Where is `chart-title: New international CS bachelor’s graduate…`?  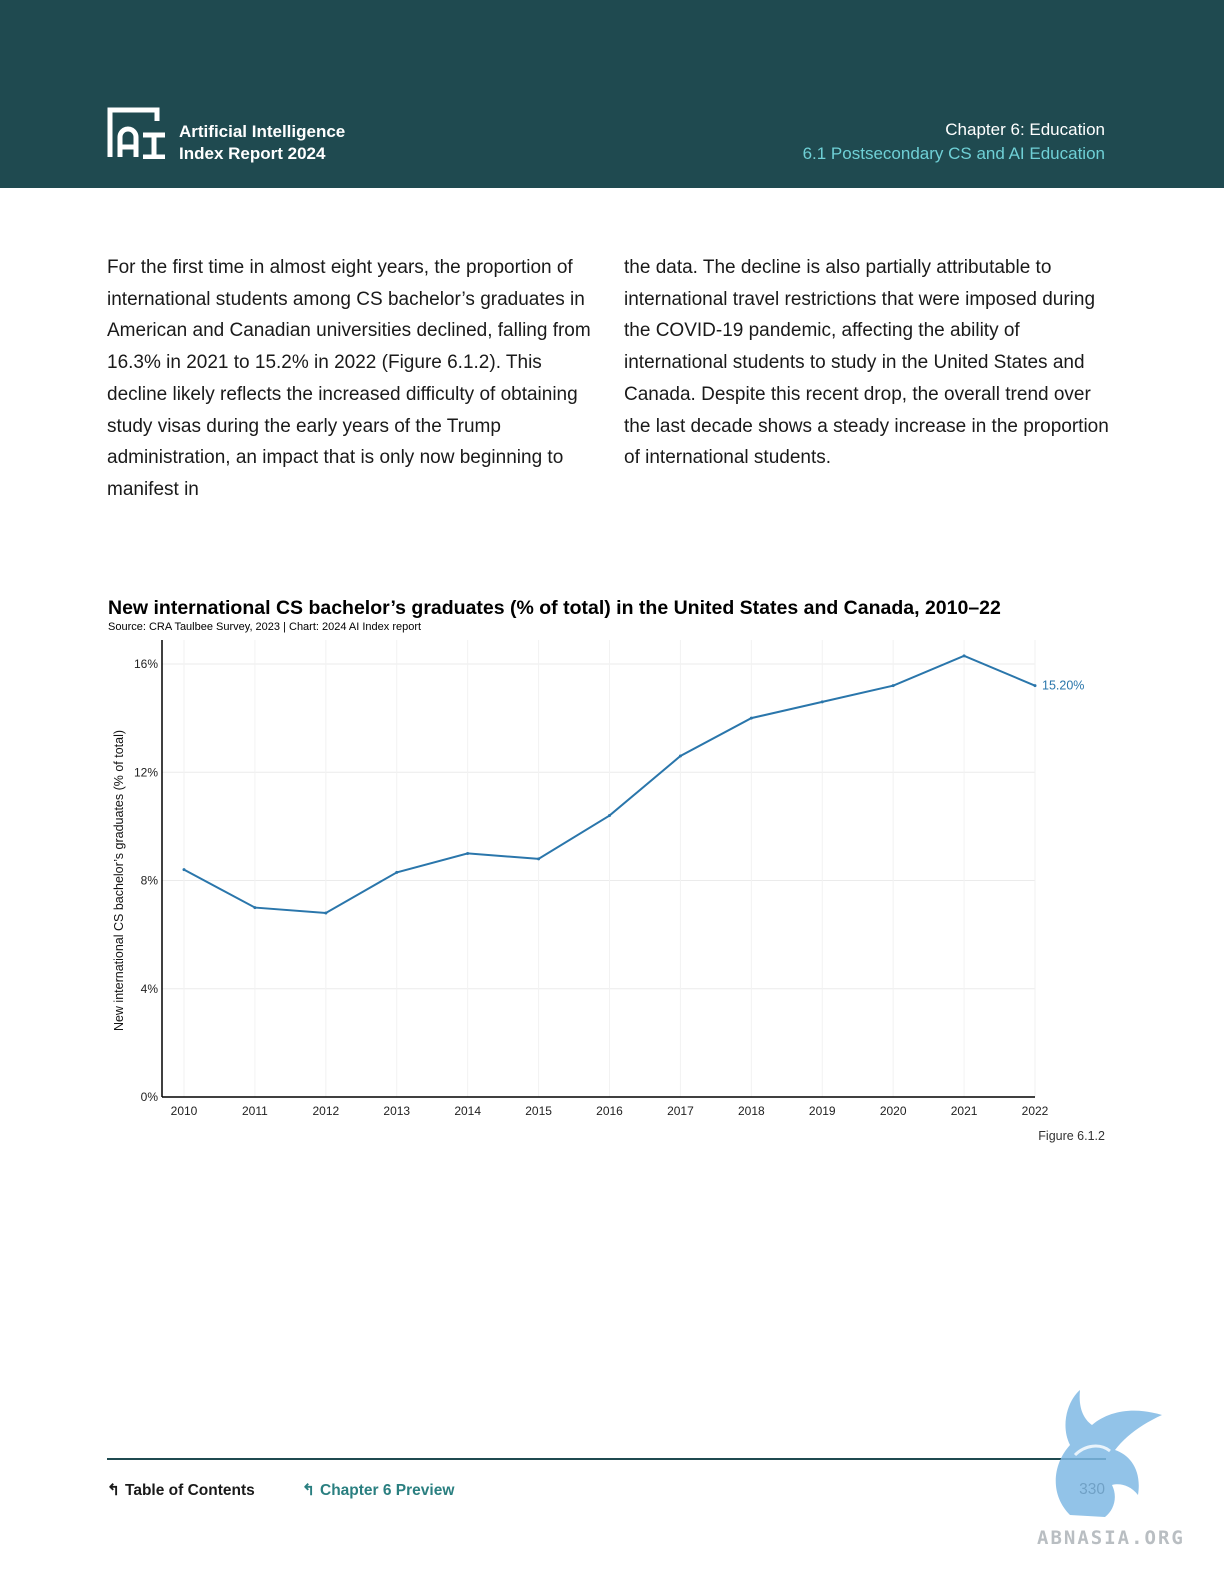
chart-title: New international CS bachelor’s graduate… is located at coordinates (554, 608).